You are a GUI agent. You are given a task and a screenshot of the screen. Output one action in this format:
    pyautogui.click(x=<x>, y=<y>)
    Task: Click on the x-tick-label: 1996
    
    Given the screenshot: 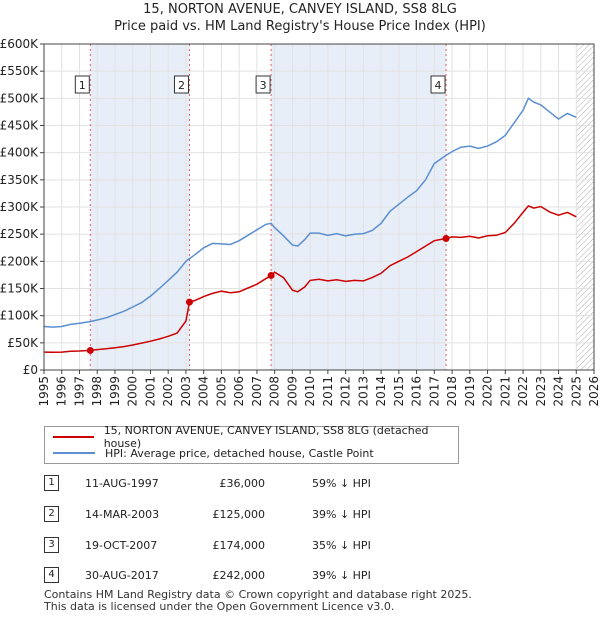 What is the action you would take?
    pyautogui.click(x=62, y=391)
    